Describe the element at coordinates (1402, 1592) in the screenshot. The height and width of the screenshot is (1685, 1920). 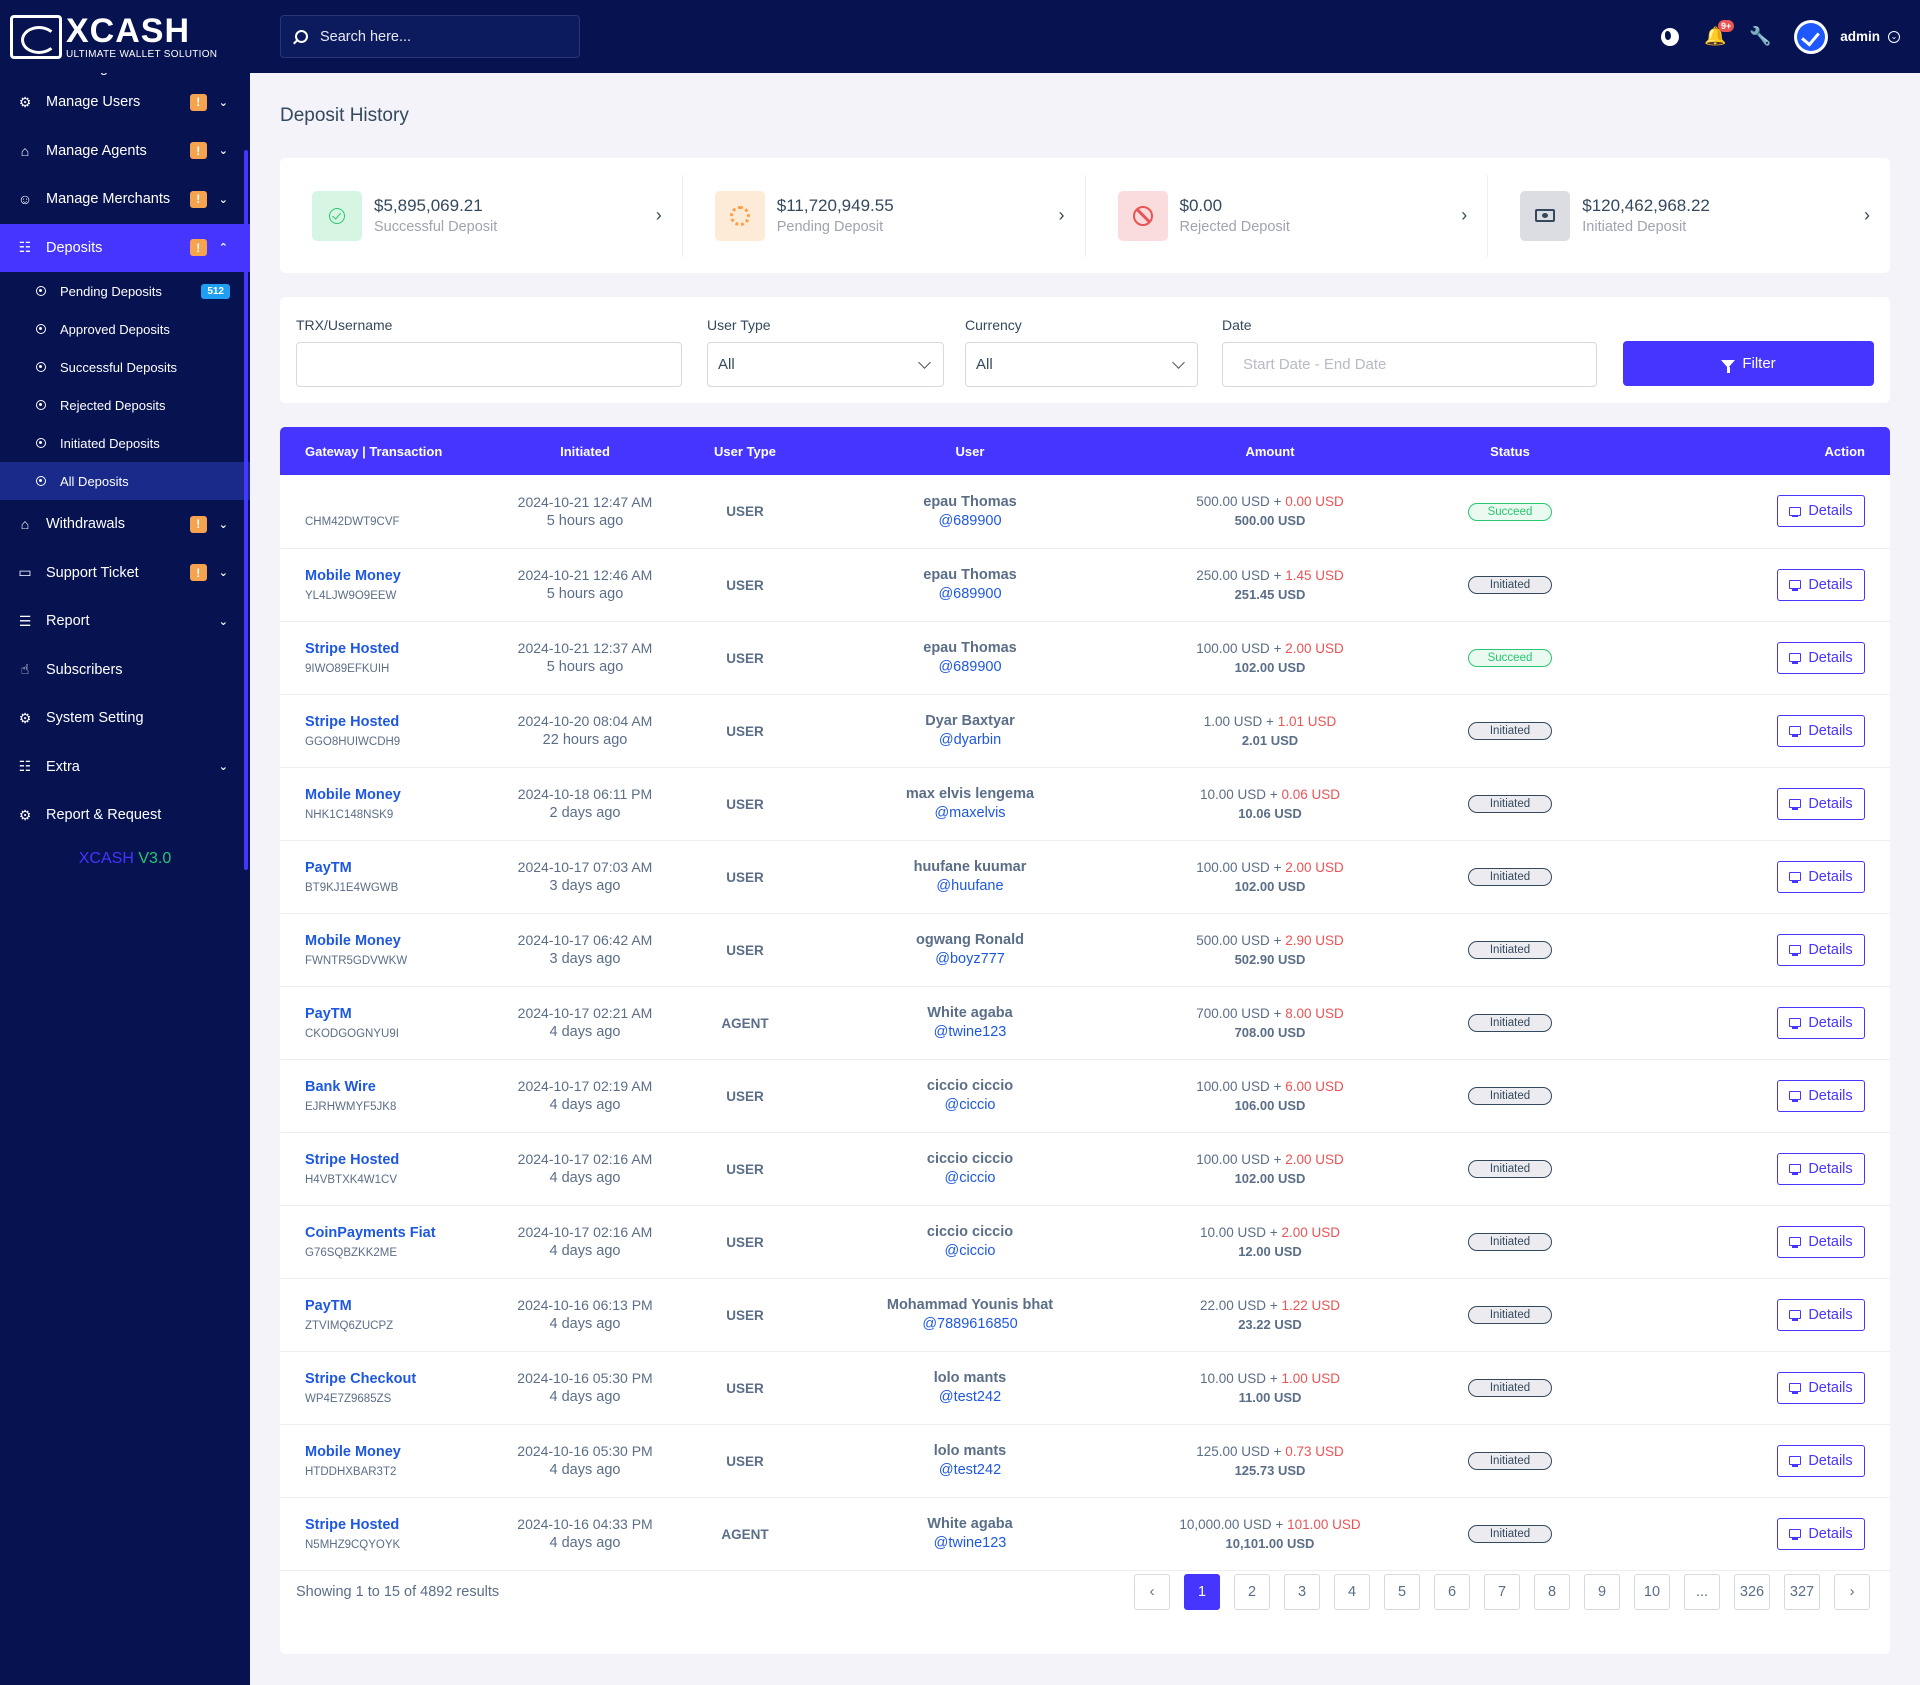
I see `pagination-page: 5` at that location.